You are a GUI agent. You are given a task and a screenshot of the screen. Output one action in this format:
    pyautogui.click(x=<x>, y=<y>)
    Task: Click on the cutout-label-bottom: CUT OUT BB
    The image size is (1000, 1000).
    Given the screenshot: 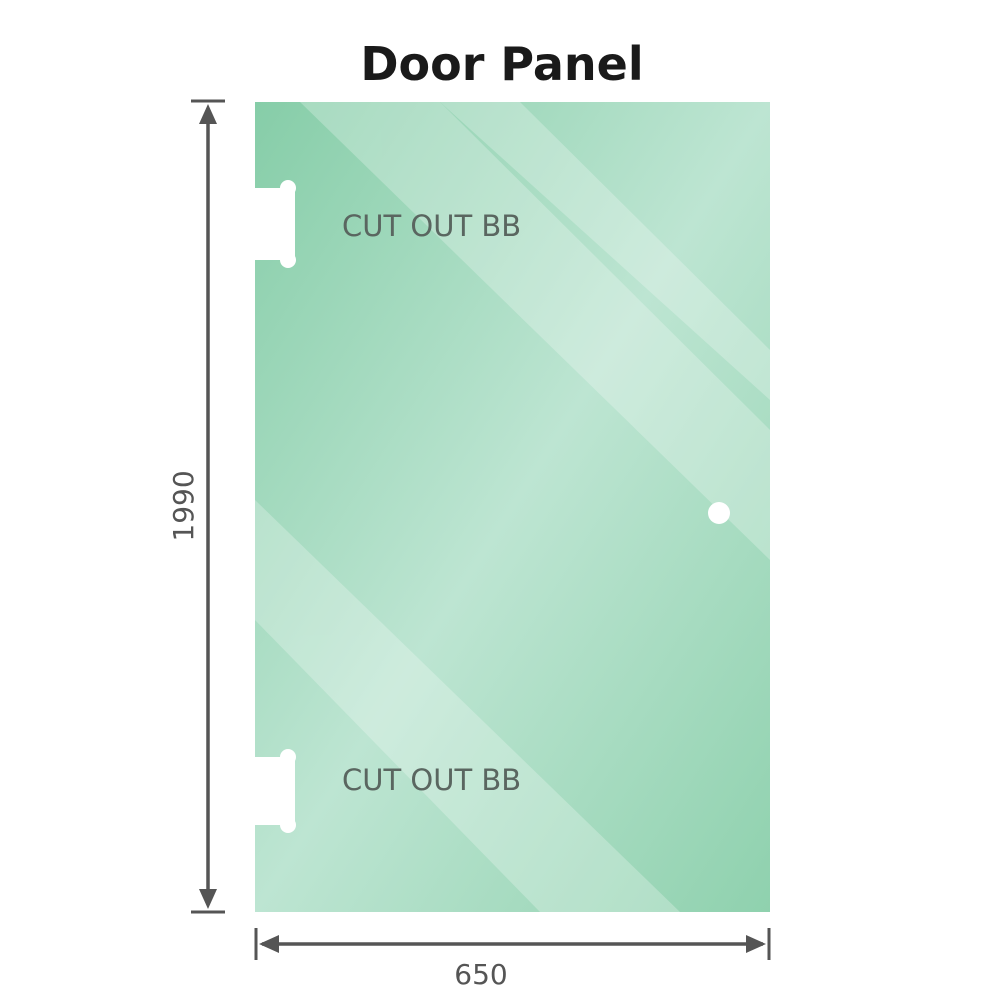 What is the action you would take?
    pyautogui.click(x=431, y=780)
    